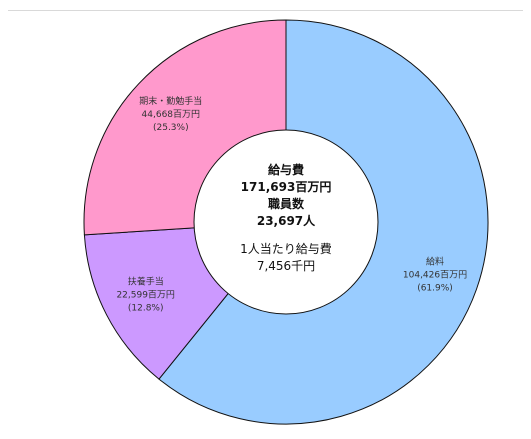 The image size is (531, 439). I want to click on center-title: 給与費, so click(286, 169).